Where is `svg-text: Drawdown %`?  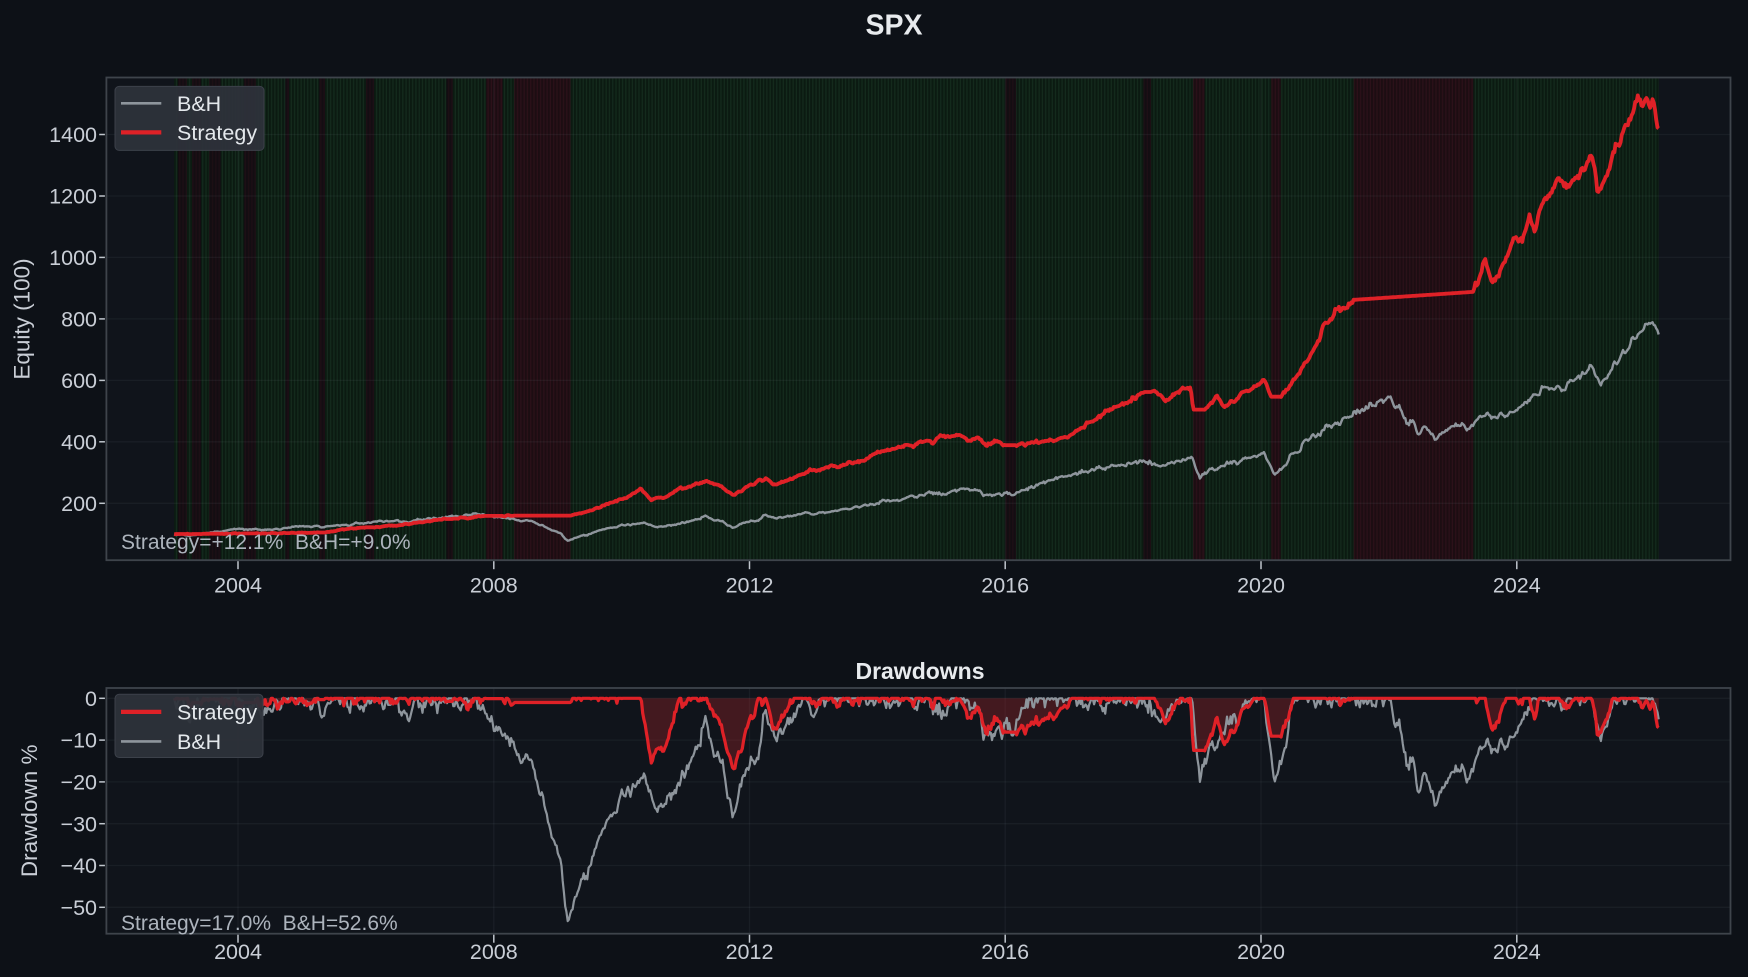
svg-text: Drawdown % is located at coordinates (29, 811).